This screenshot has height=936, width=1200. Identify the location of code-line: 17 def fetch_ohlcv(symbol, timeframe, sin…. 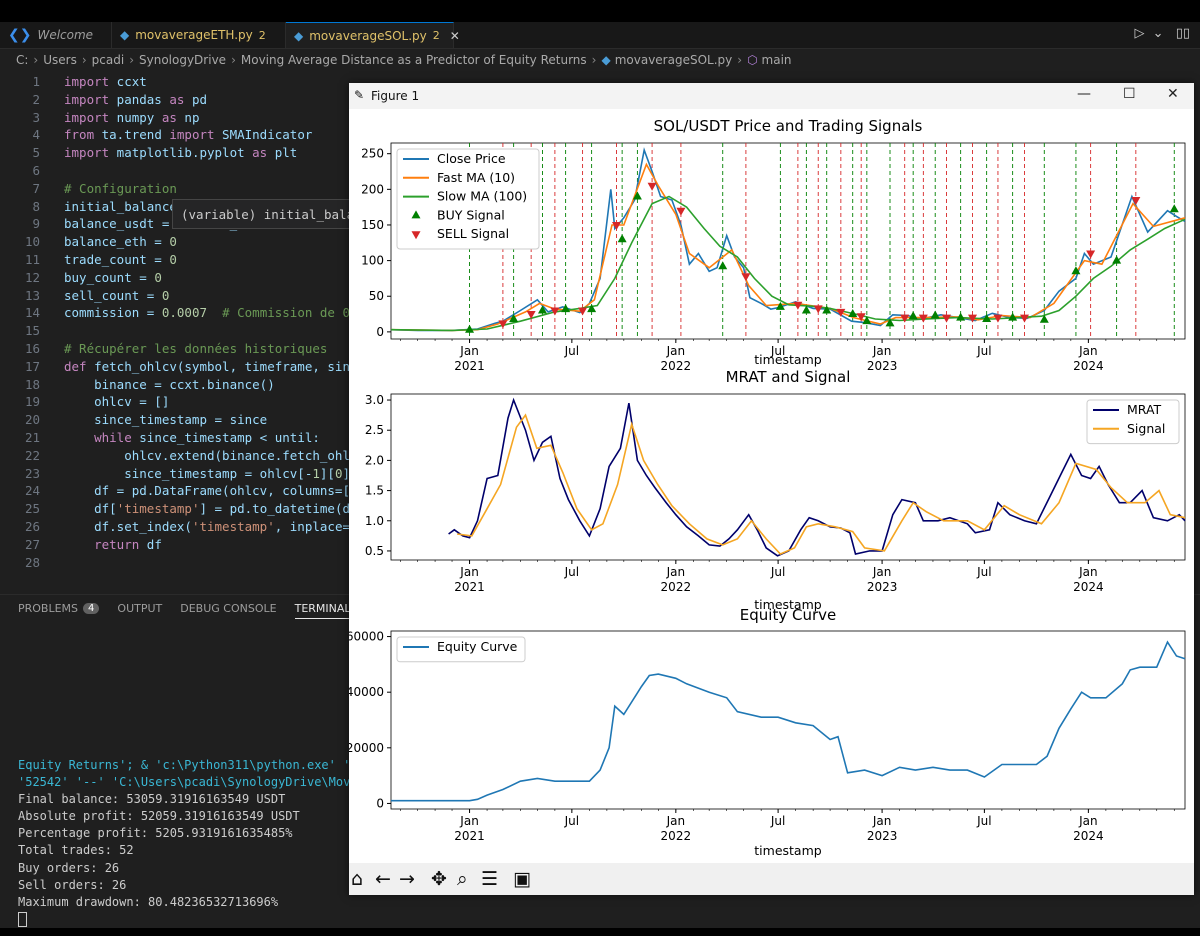
(182, 367).